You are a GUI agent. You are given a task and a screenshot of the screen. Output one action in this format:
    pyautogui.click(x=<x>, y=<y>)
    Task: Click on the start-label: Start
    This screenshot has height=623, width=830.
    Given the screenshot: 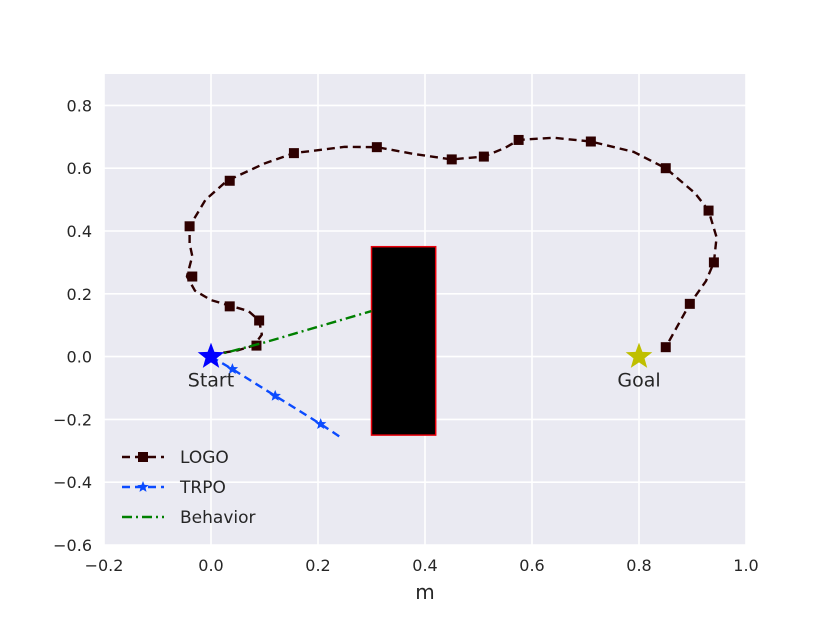 What is the action you would take?
    pyautogui.click(x=211, y=381)
    